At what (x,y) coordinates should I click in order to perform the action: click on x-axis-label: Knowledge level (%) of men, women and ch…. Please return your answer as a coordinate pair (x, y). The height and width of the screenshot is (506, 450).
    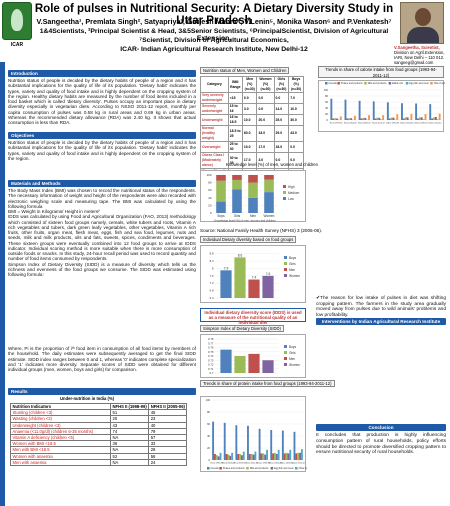
    Looking at the image, I should click on (245, 221).